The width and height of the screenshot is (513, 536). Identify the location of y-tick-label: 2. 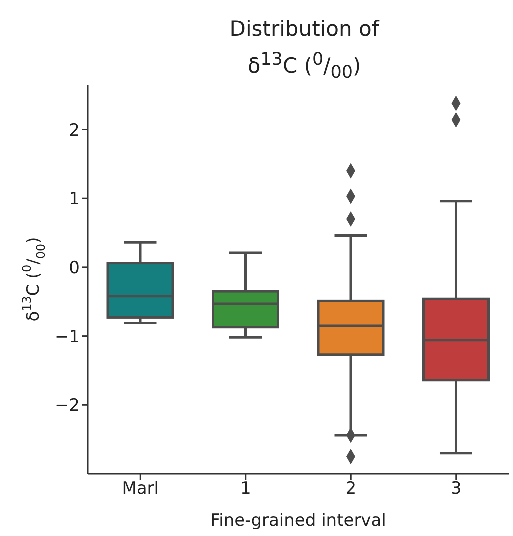
(74, 130).